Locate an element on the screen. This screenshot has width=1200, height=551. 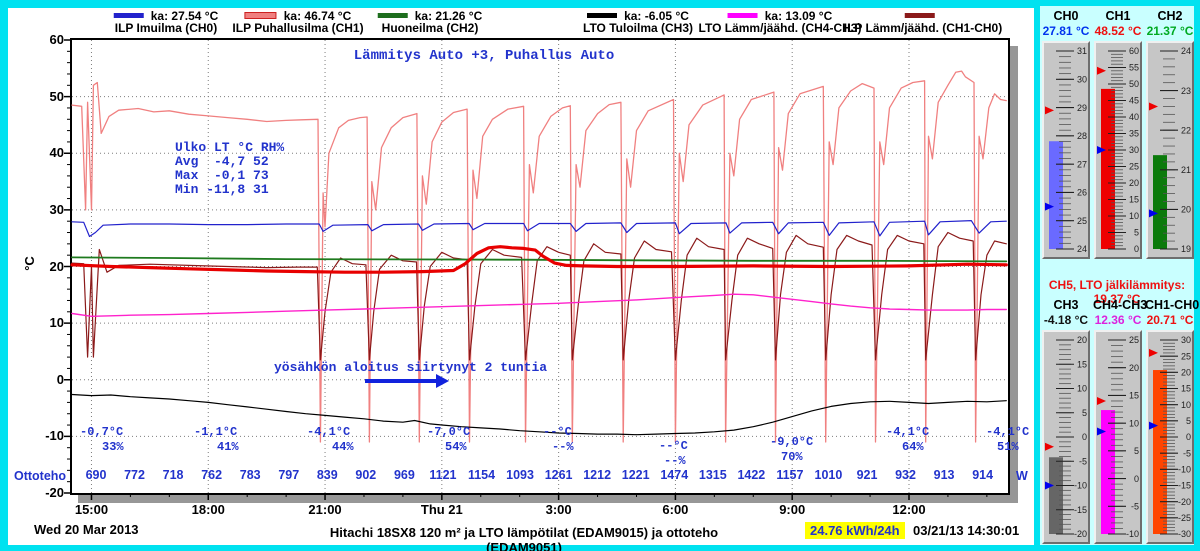
outdoor-rh-label: 64% is located at coordinates (913, 447).